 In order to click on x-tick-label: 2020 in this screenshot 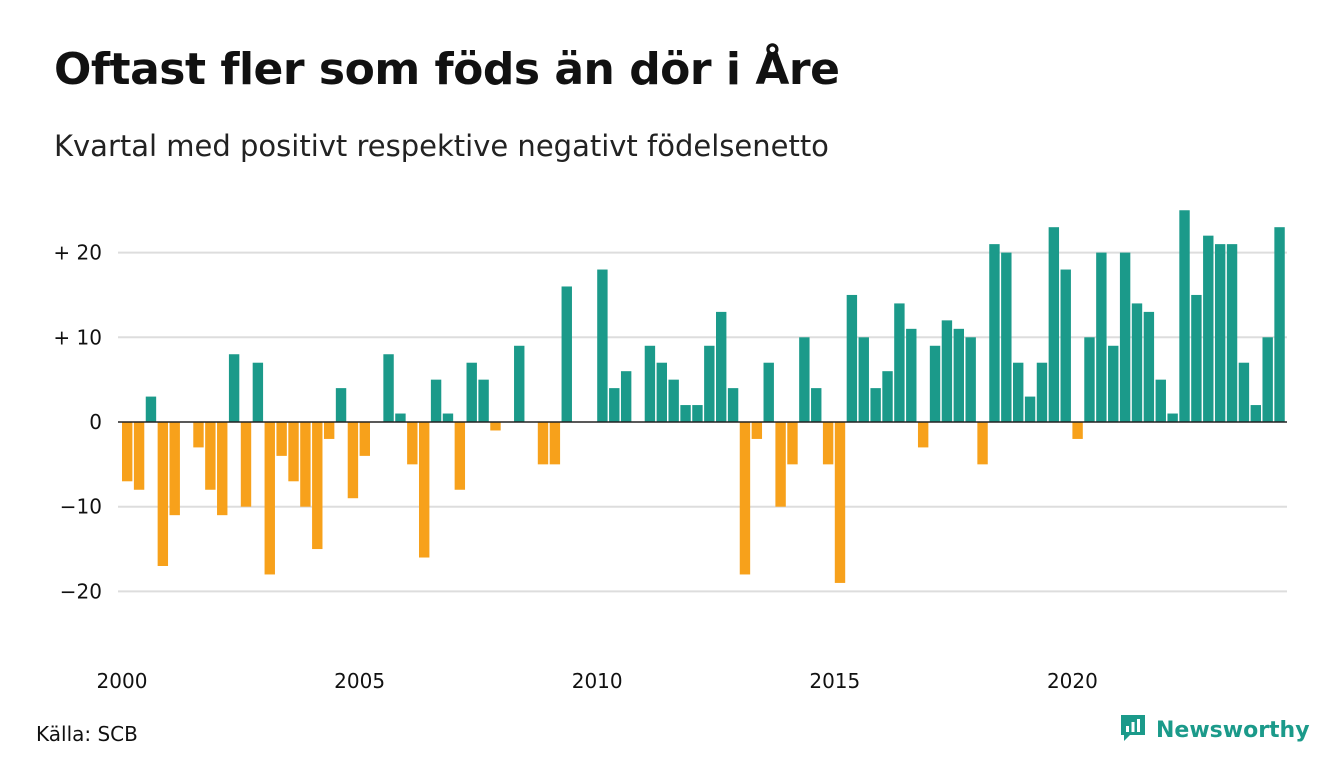, I will do `click(1072, 681)`.